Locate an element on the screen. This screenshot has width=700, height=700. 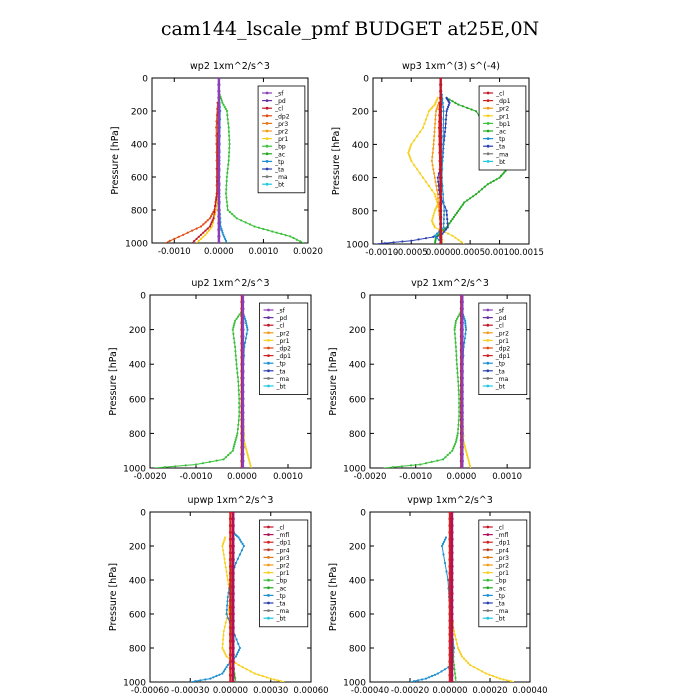
legend-label: _bp1 is located at coordinates (503, 124).